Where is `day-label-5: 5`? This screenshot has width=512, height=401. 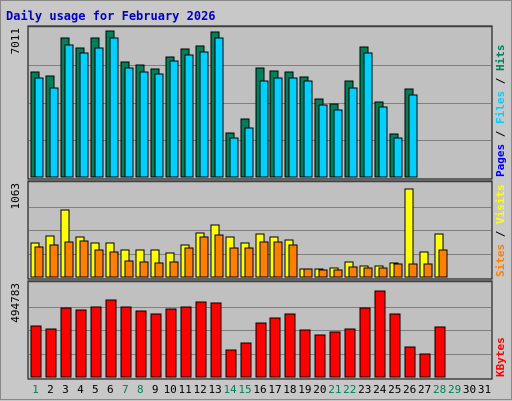
day-label-5: 5 is located at coordinates (95, 389).